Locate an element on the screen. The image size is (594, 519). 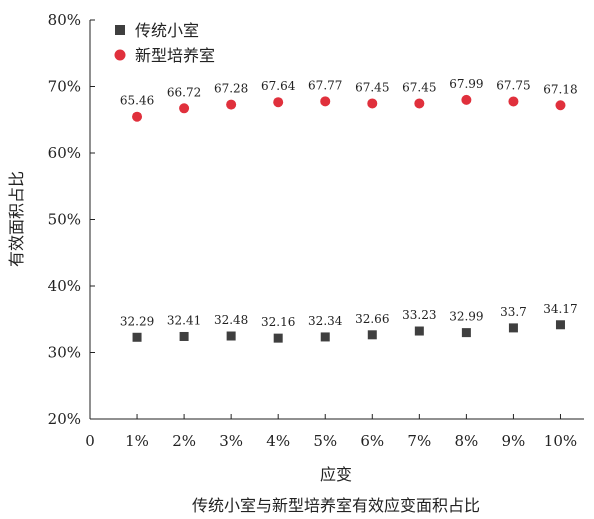
x-tick-label: 6% is located at coordinates (372, 441).